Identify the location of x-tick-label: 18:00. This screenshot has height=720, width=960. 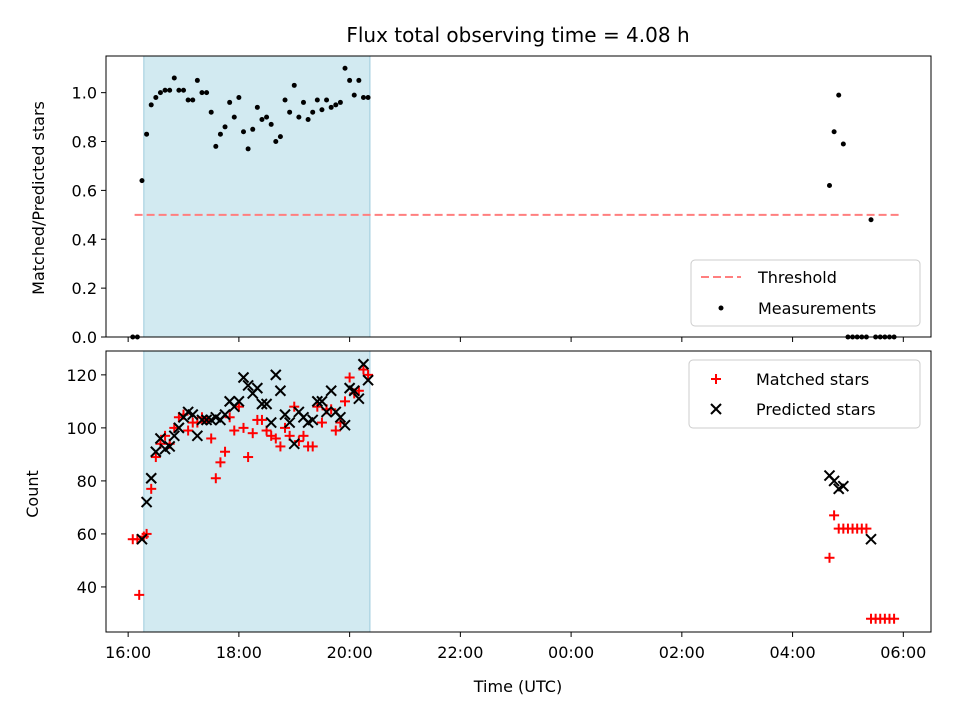
(239, 652).